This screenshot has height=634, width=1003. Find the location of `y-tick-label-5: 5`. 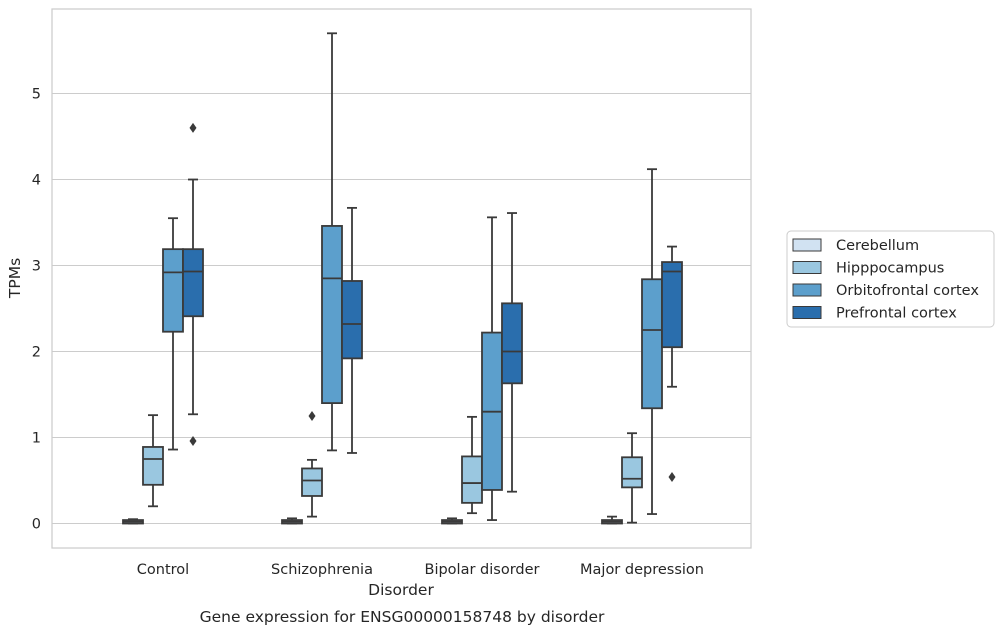

y-tick-label-5: 5 is located at coordinates (36, 95).